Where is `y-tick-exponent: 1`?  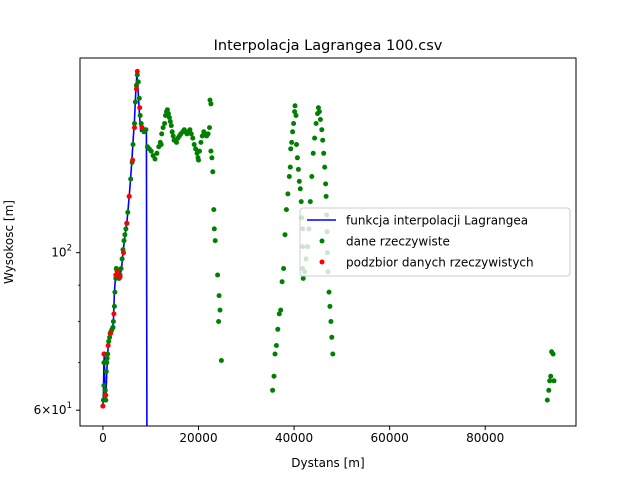
y-tick-exponent: 1 is located at coordinates (69, 406).